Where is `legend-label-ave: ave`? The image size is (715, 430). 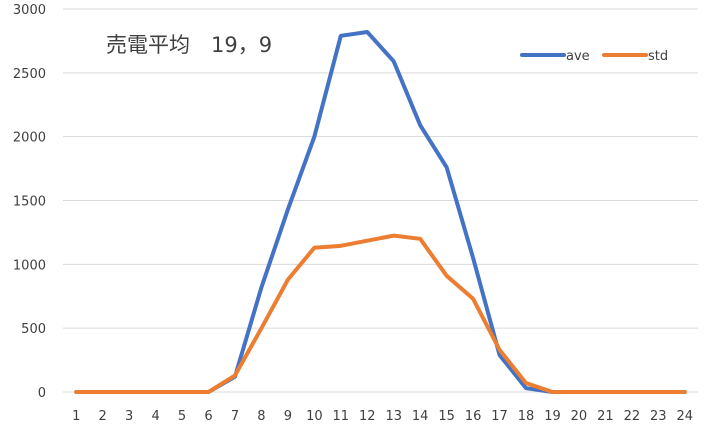 legend-label-ave: ave is located at coordinates (578, 56).